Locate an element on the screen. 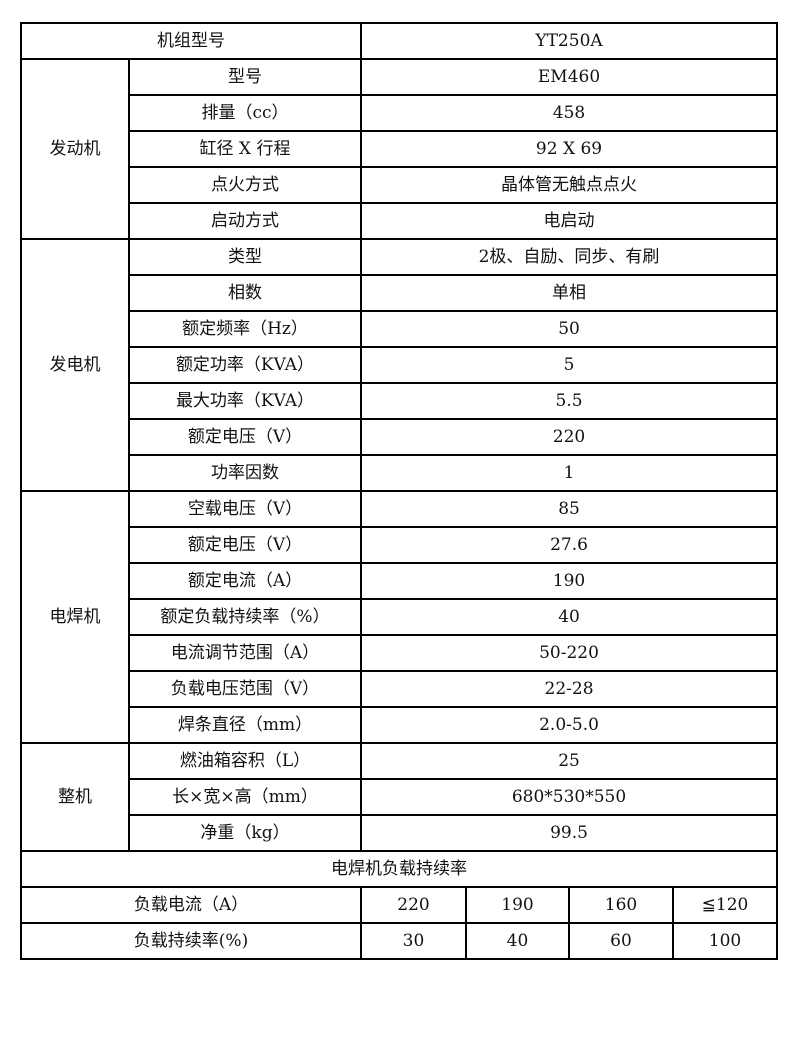  model-label: 机组型号 is located at coordinates (191, 41).